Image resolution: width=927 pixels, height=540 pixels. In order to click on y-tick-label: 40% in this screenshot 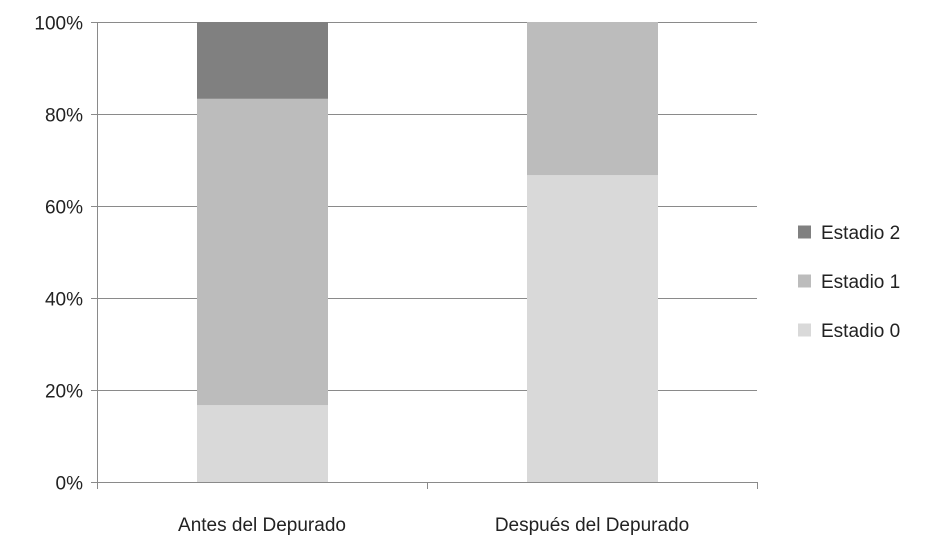, I will do `click(64, 300)`.